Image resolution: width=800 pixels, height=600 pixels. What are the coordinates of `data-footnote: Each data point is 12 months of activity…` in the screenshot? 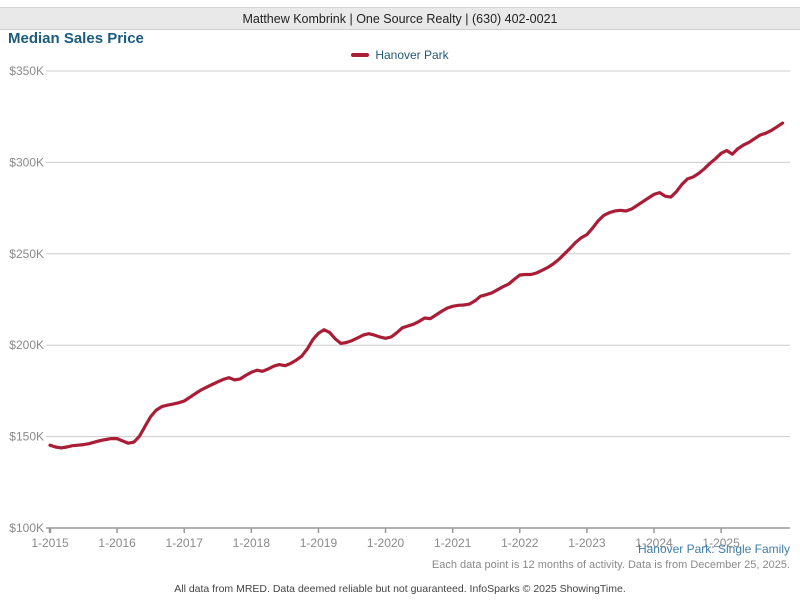 It's located at (610, 565).